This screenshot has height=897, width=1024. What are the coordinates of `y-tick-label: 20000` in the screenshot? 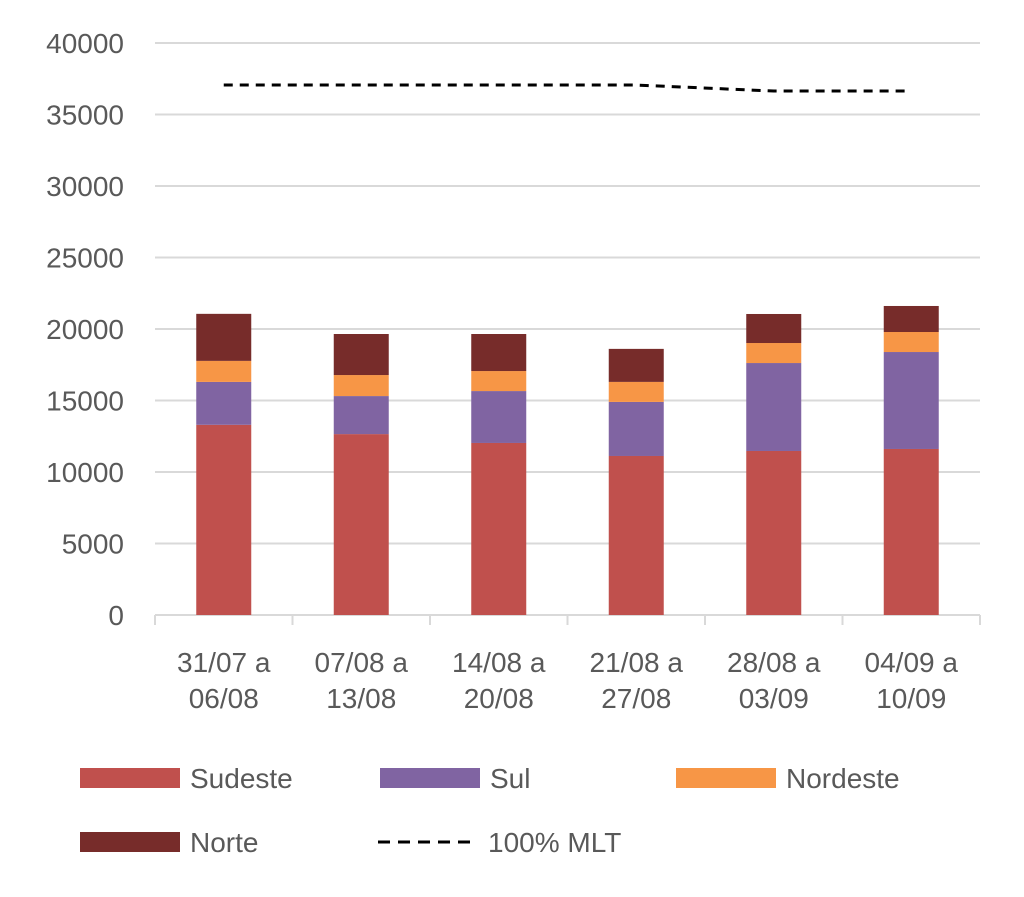 It's located at (85, 329).